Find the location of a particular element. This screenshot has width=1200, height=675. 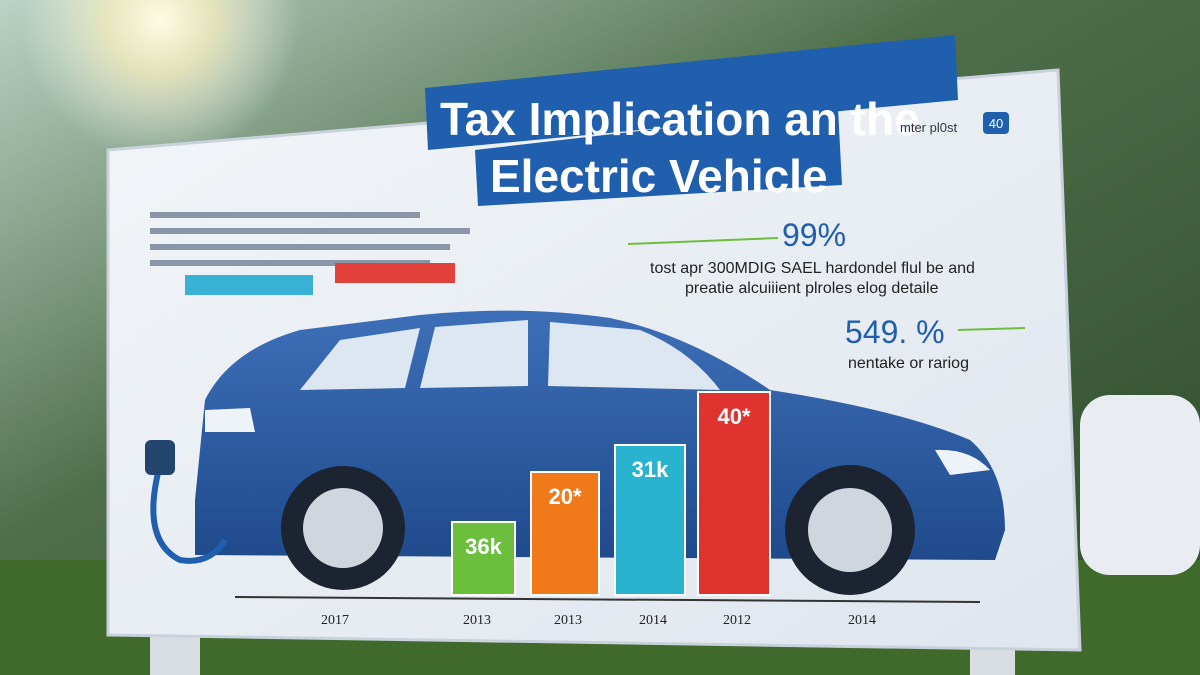

placeholder-text is located at coordinates (310, 239).